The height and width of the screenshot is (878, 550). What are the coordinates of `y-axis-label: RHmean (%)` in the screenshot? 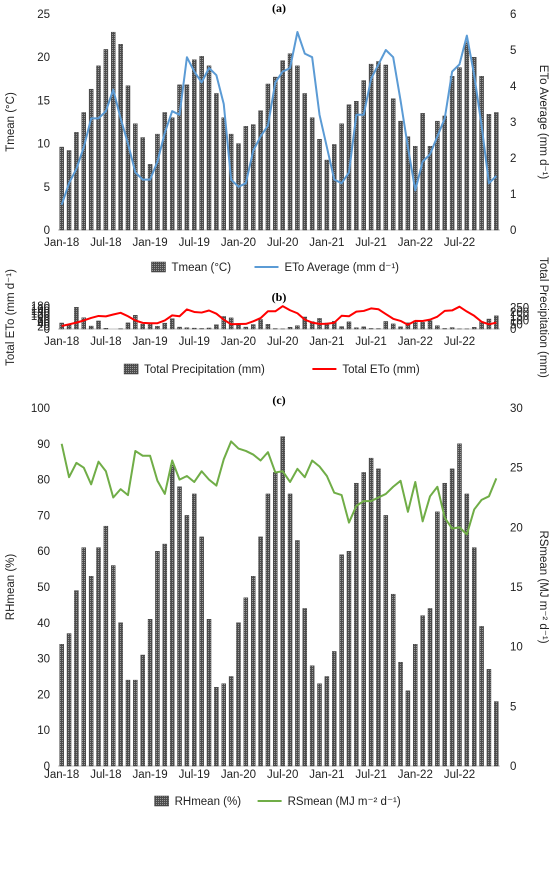 It's located at (11, 587).